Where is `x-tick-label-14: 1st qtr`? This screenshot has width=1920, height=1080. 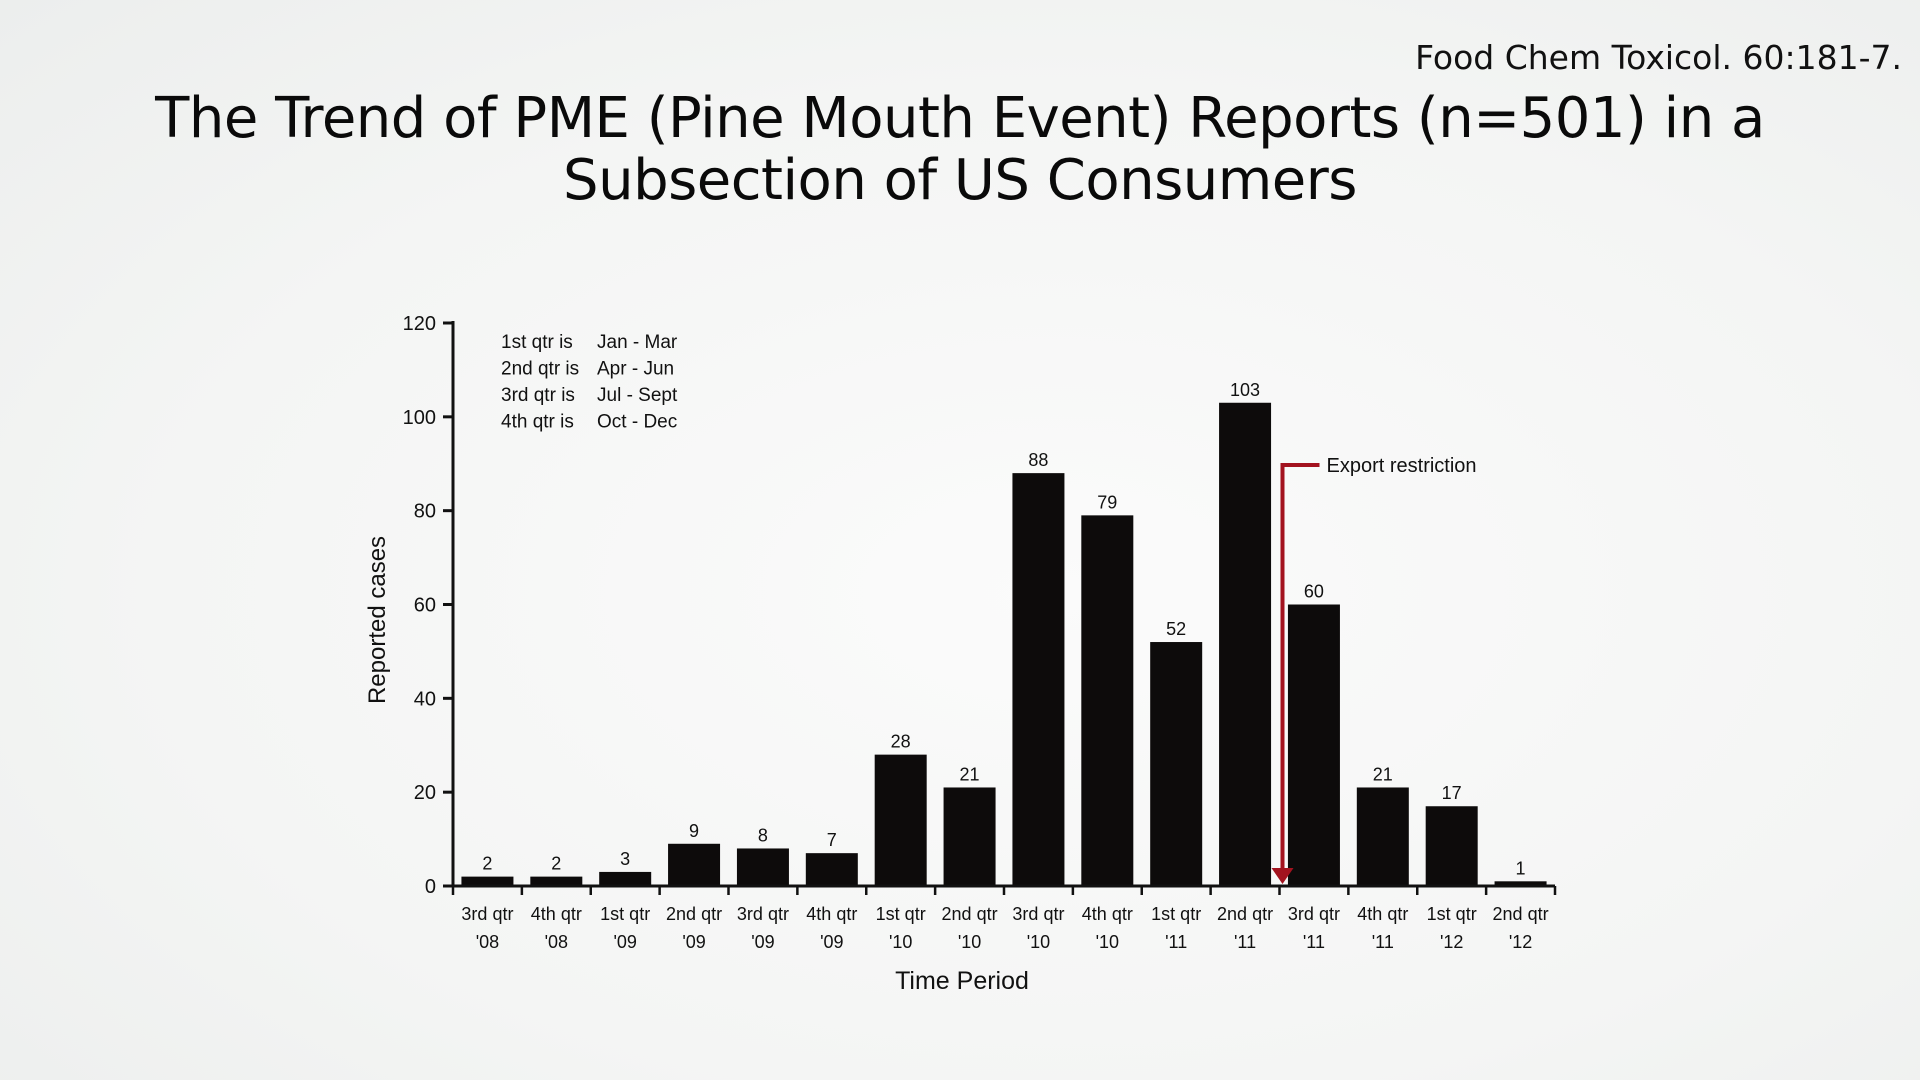 x-tick-label-14: 1st qtr is located at coordinates (1452, 914).